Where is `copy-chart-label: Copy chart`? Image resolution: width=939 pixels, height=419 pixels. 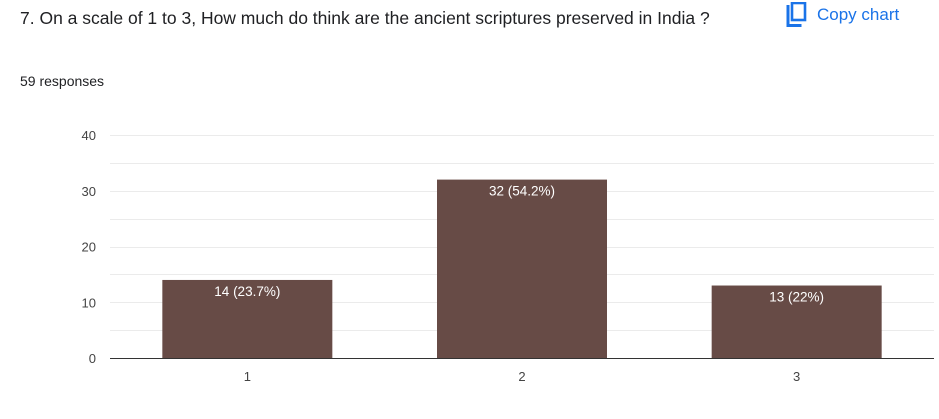 copy-chart-label: Copy chart is located at coordinates (858, 14).